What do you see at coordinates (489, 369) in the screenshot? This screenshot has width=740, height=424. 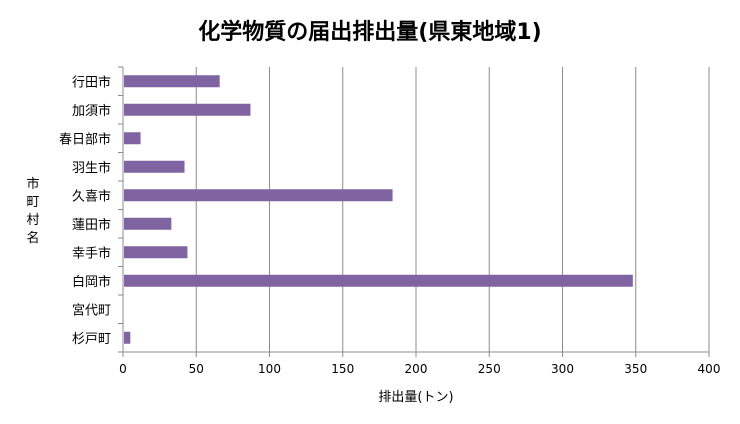 I see `x-tick-label: 250` at bounding box center [489, 369].